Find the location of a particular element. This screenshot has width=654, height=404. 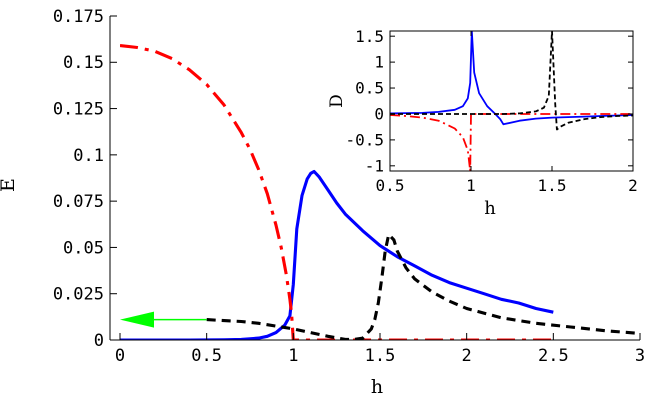

inset-series-layer is located at coordinates (511, 101).